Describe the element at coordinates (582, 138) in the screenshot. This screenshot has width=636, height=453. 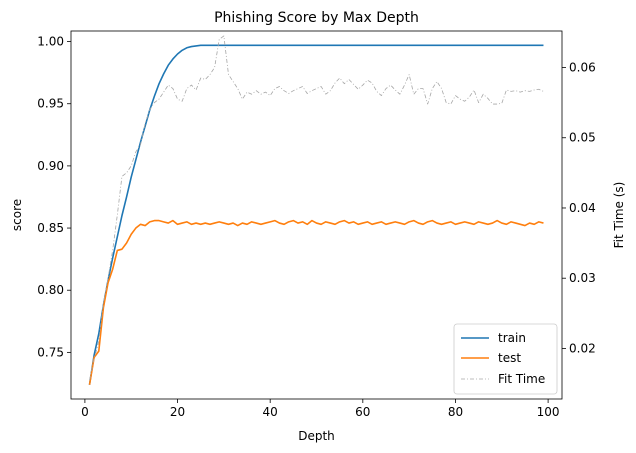
I see `y2-tick-label: 0.05` at that location.